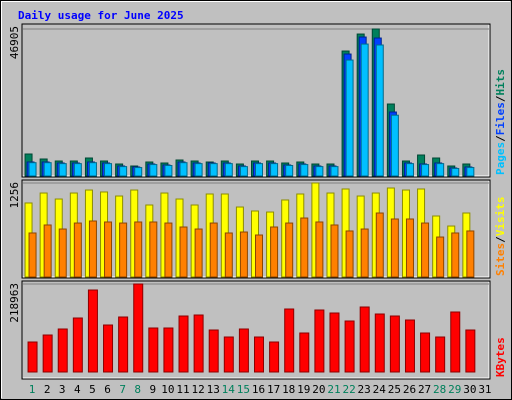  I want to click on legend-entry: Pages, so click(500, 158).